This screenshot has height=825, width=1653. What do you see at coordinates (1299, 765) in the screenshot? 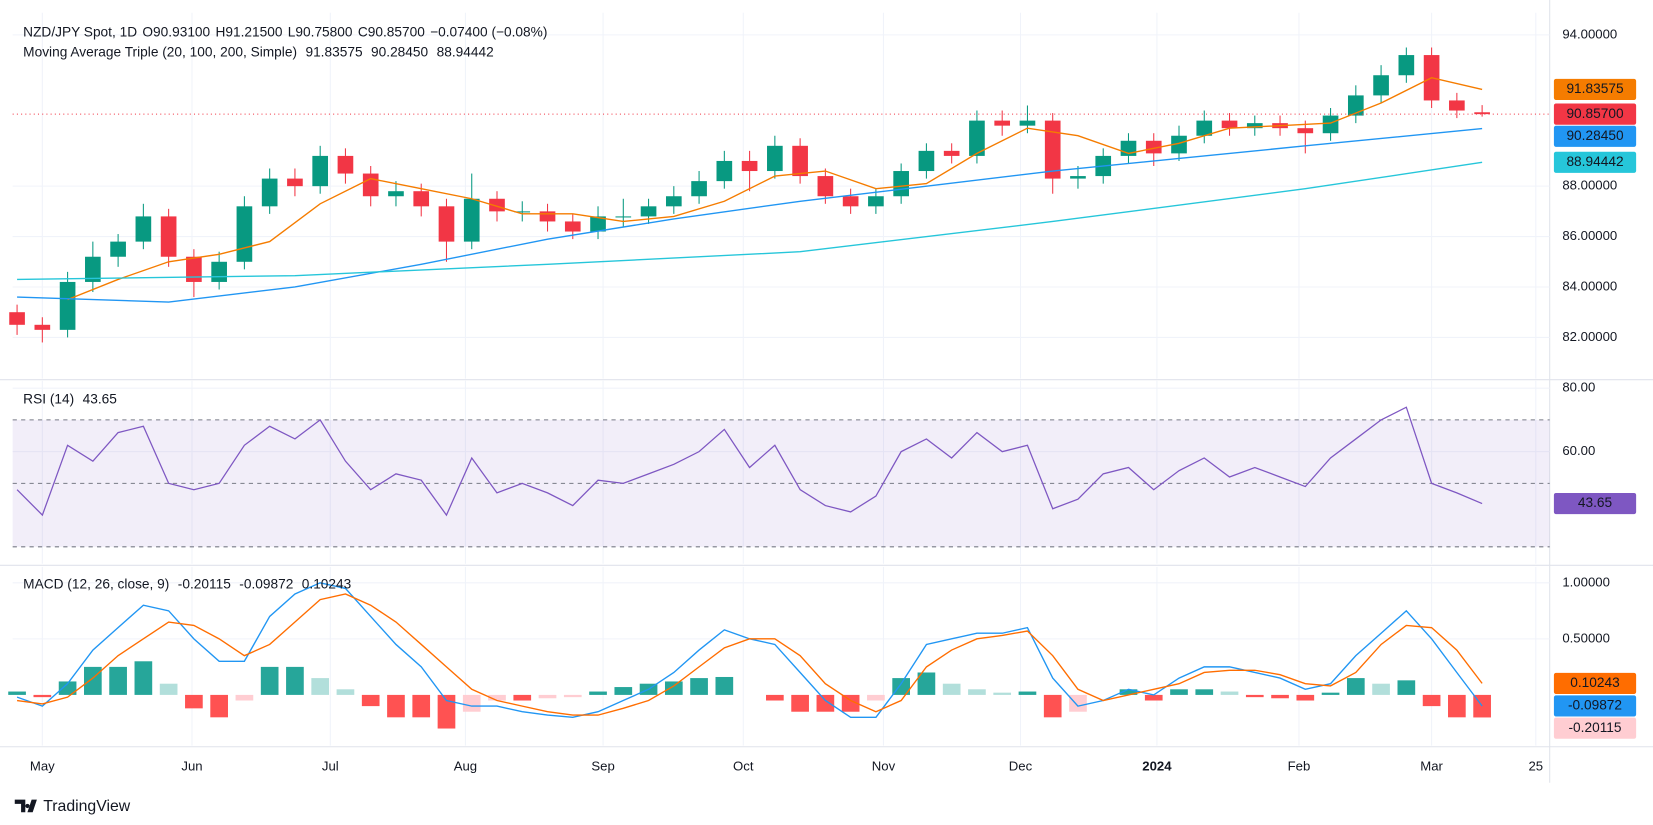
I see `x-tick-label: Feb` at bounding box center [1299, 765].